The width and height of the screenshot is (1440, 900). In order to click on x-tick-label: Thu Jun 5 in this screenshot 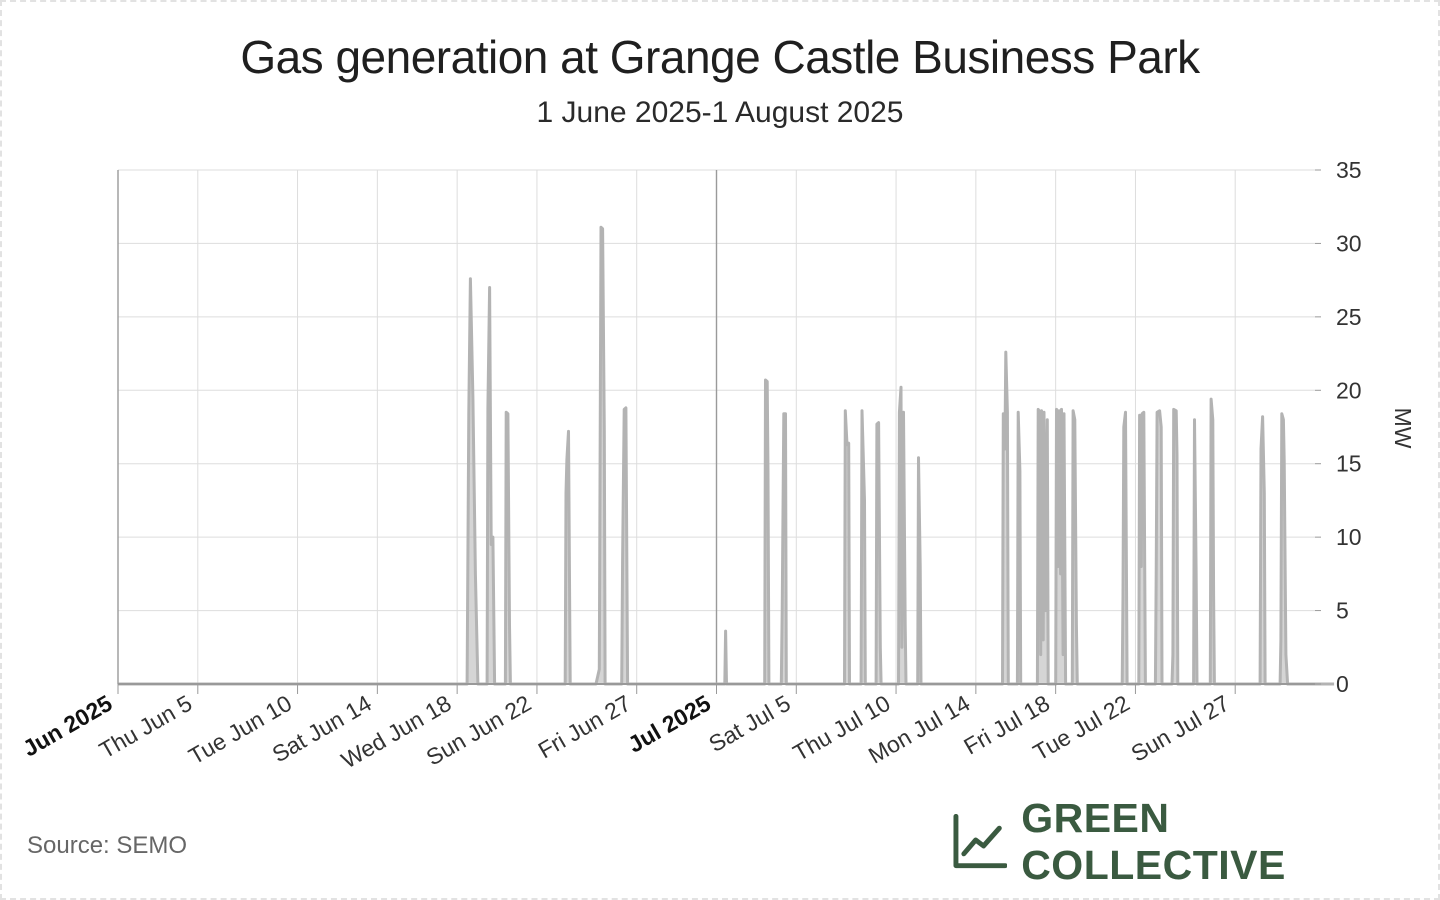, I will do `click(146, 727)`.